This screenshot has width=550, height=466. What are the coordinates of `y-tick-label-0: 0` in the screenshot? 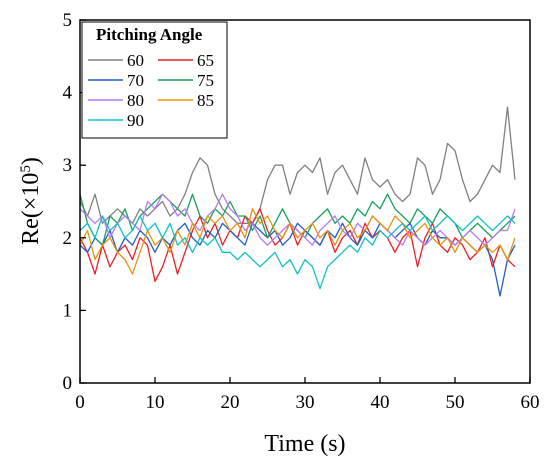 It's located at (68, 383).